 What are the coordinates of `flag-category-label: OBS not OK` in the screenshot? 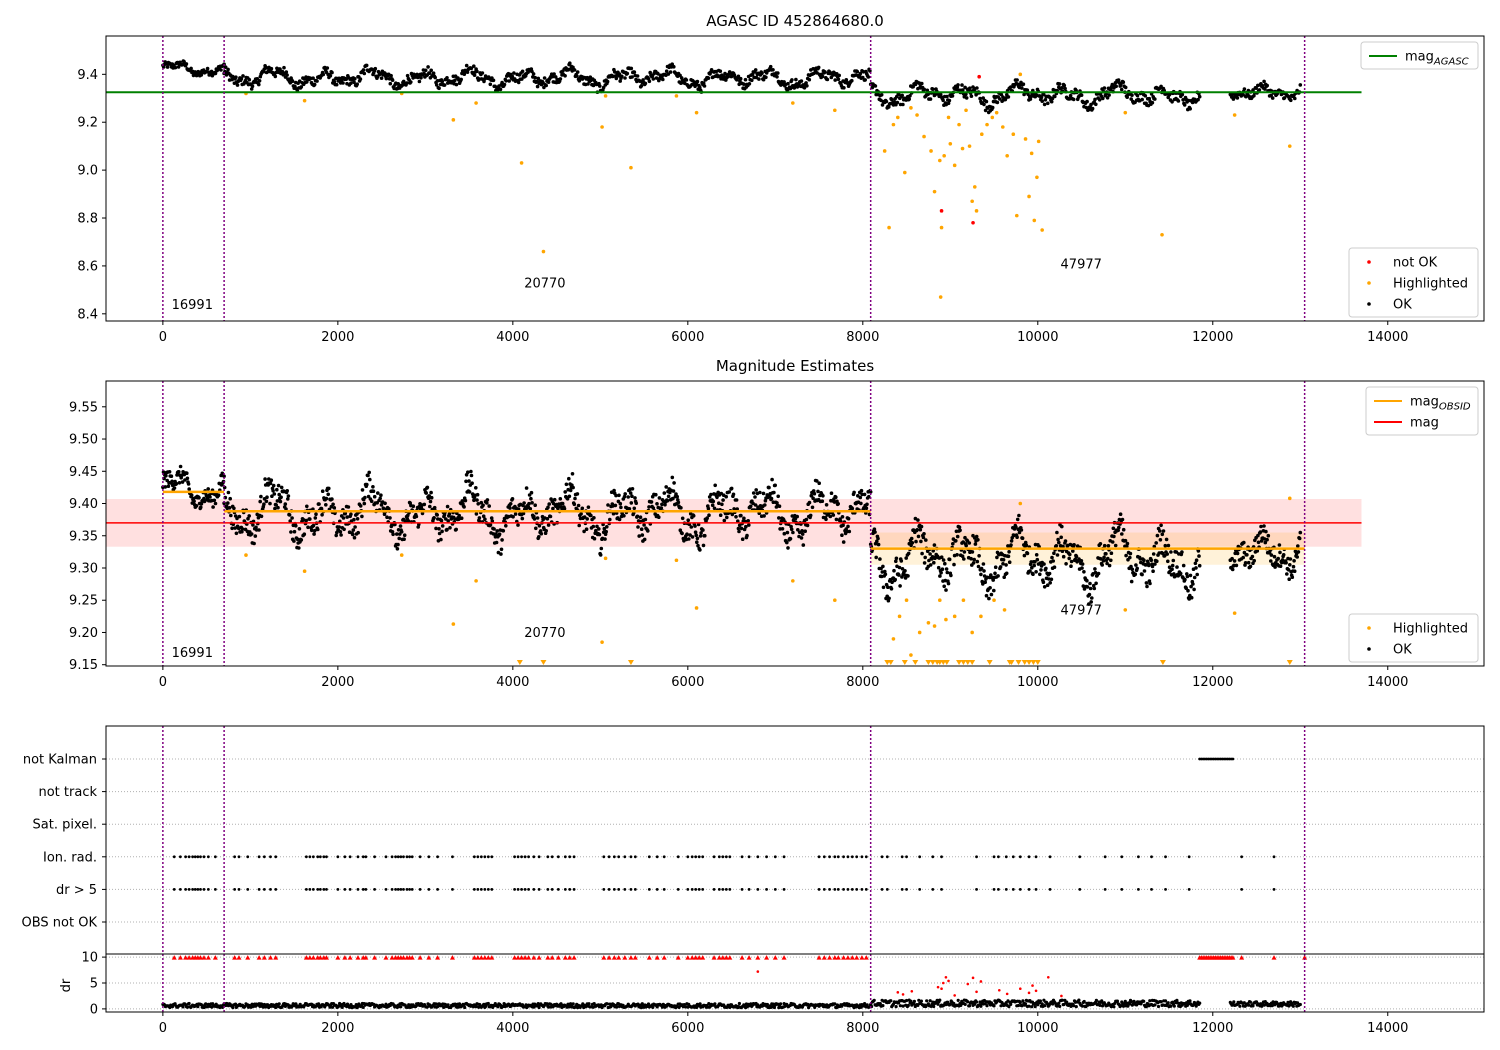 It's located at (60, 923).